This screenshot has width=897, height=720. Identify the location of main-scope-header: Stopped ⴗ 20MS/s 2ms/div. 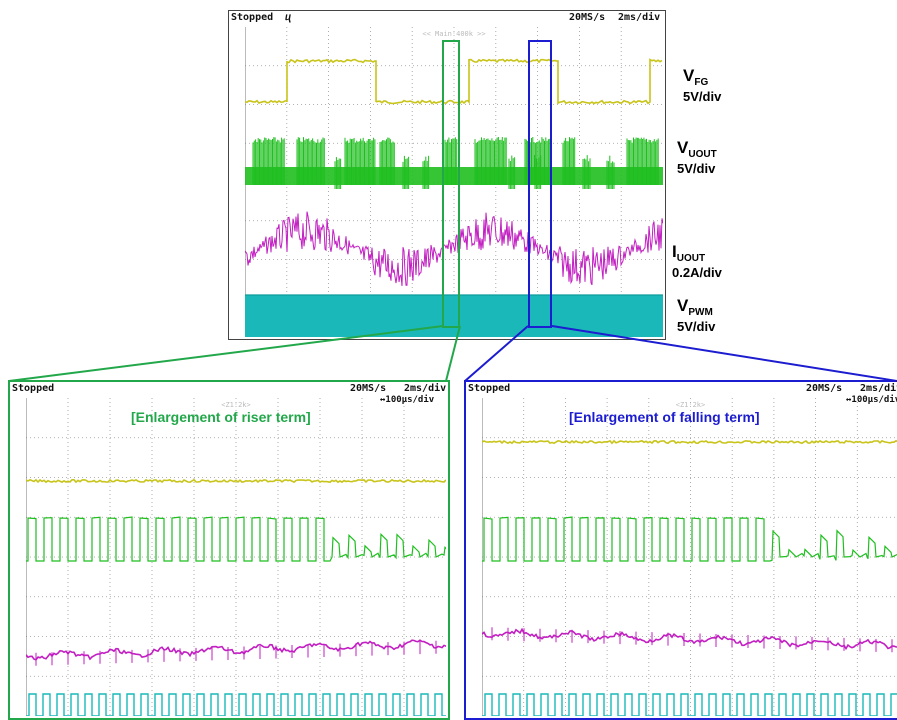
(447, 19).